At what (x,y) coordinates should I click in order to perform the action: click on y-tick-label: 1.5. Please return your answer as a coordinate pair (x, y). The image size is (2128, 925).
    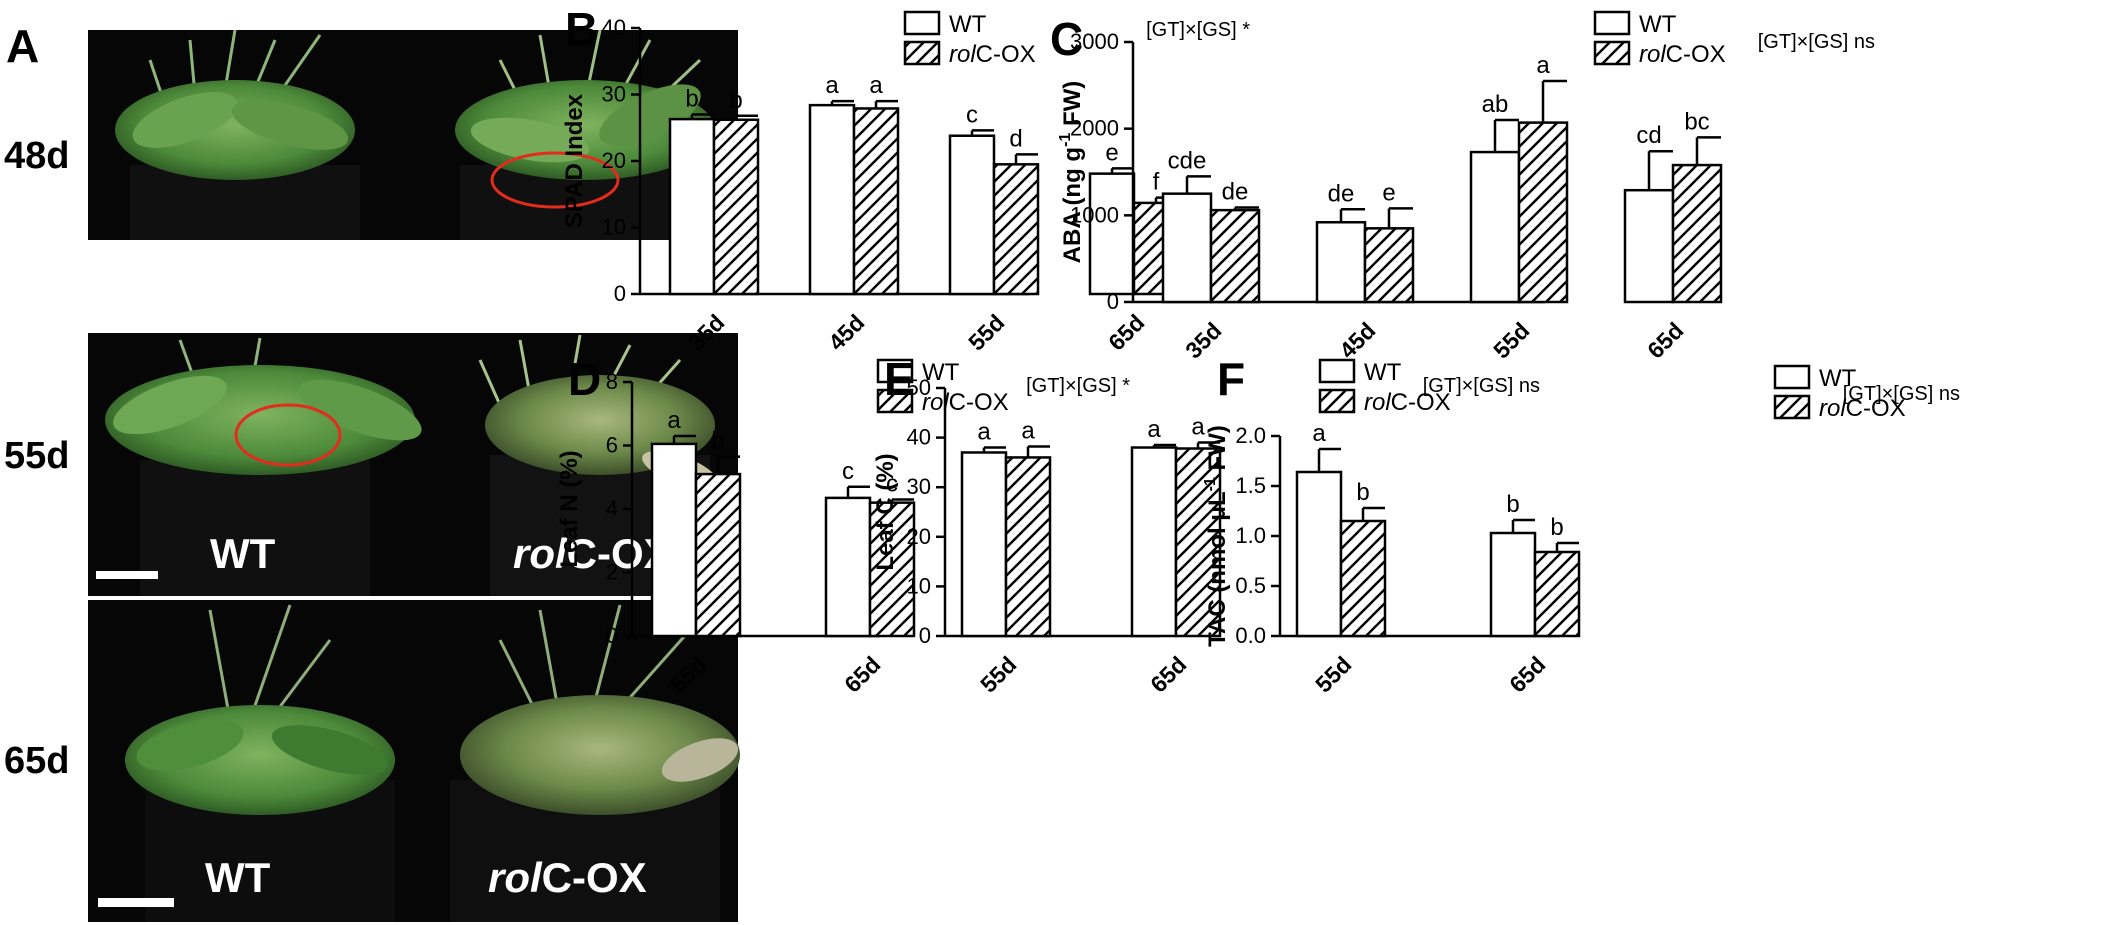
    Looking at the image, I should click on (1250, 485).